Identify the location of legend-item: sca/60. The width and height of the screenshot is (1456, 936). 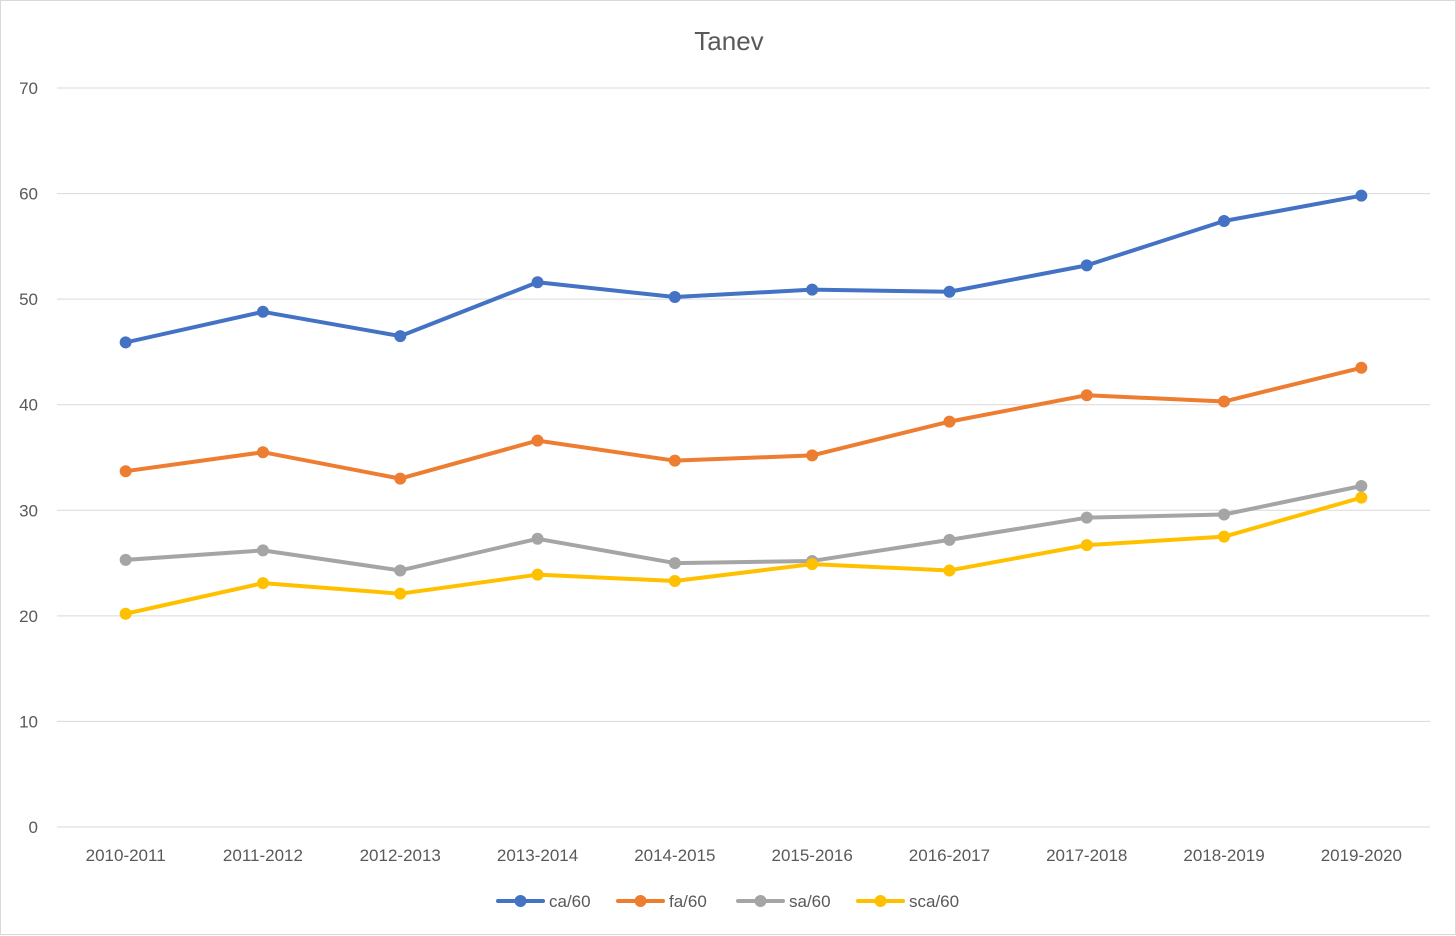
(907, 901).